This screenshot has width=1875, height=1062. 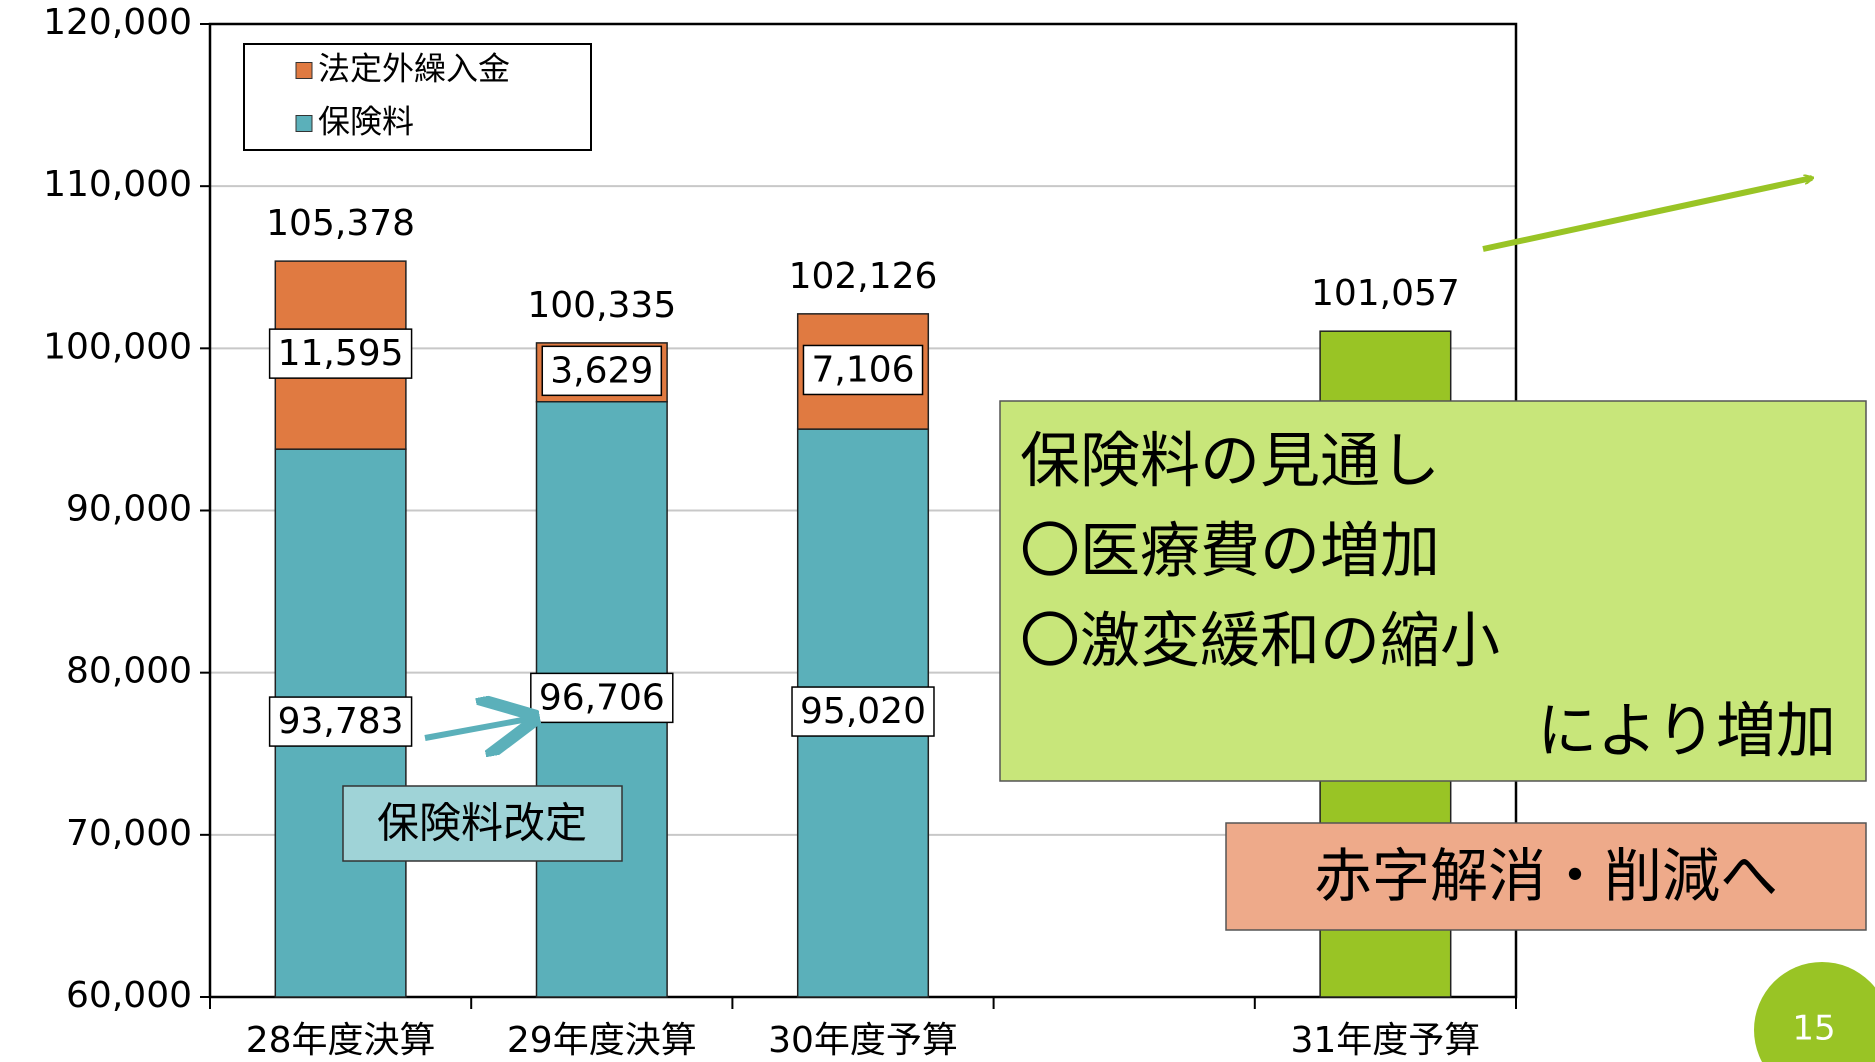 I want to click on data-label: 3,629, so click(x=601, y=370).